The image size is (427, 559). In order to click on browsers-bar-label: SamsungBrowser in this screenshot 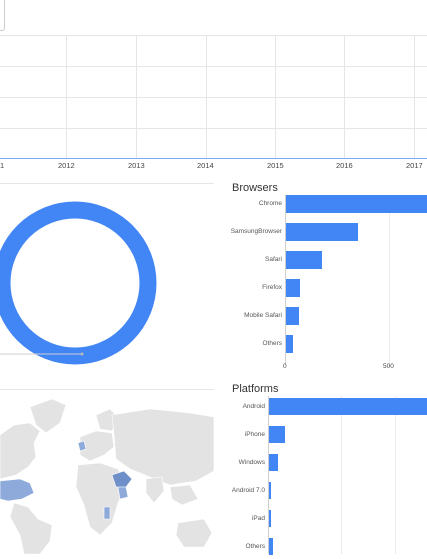, I will do `click(256, 231)`.